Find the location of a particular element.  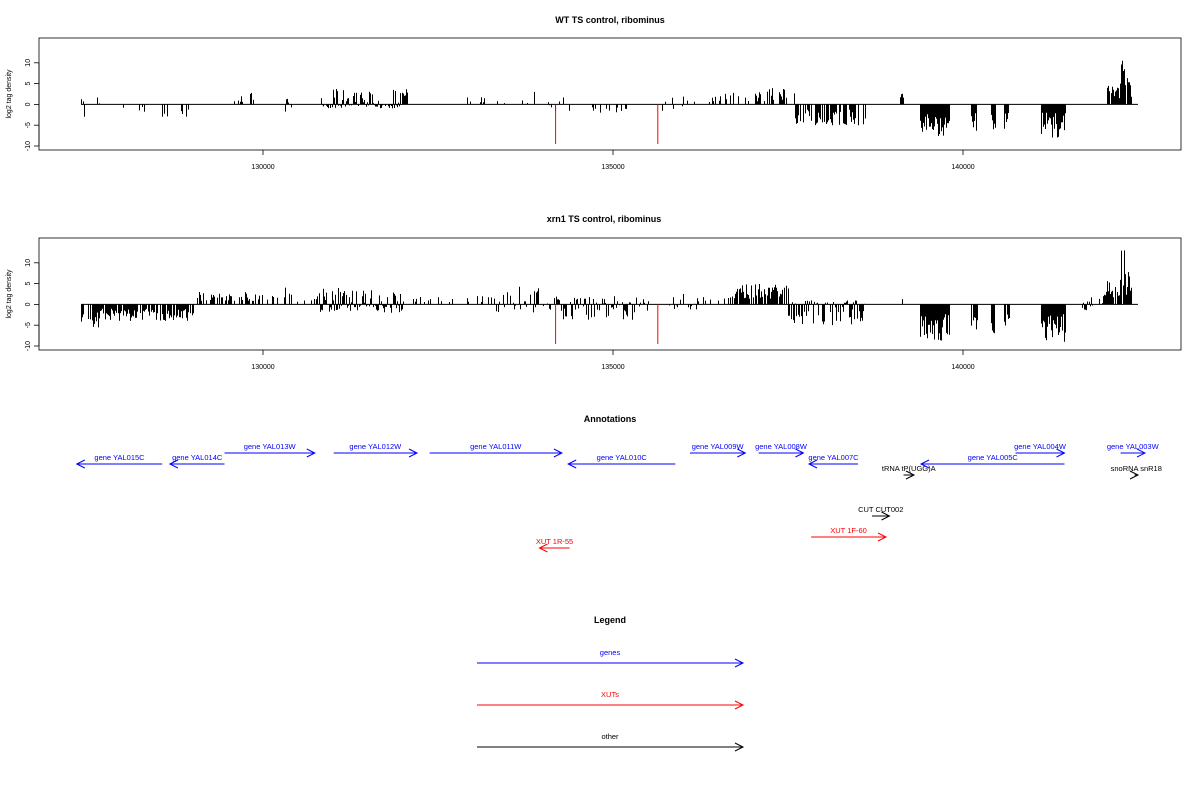

annotation-feature: gene YAL007C is located at coordinates (833, 461).